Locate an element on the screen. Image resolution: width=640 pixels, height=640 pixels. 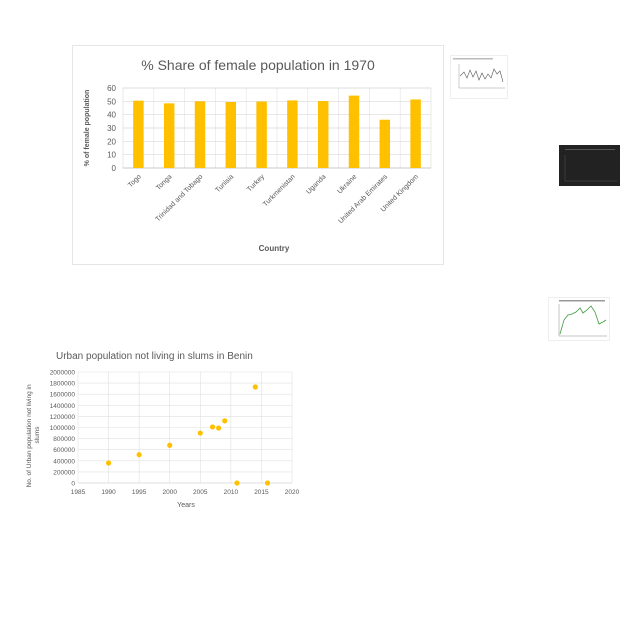
scatter-ytick-label: 400000 is located at coordinates (64, 461).